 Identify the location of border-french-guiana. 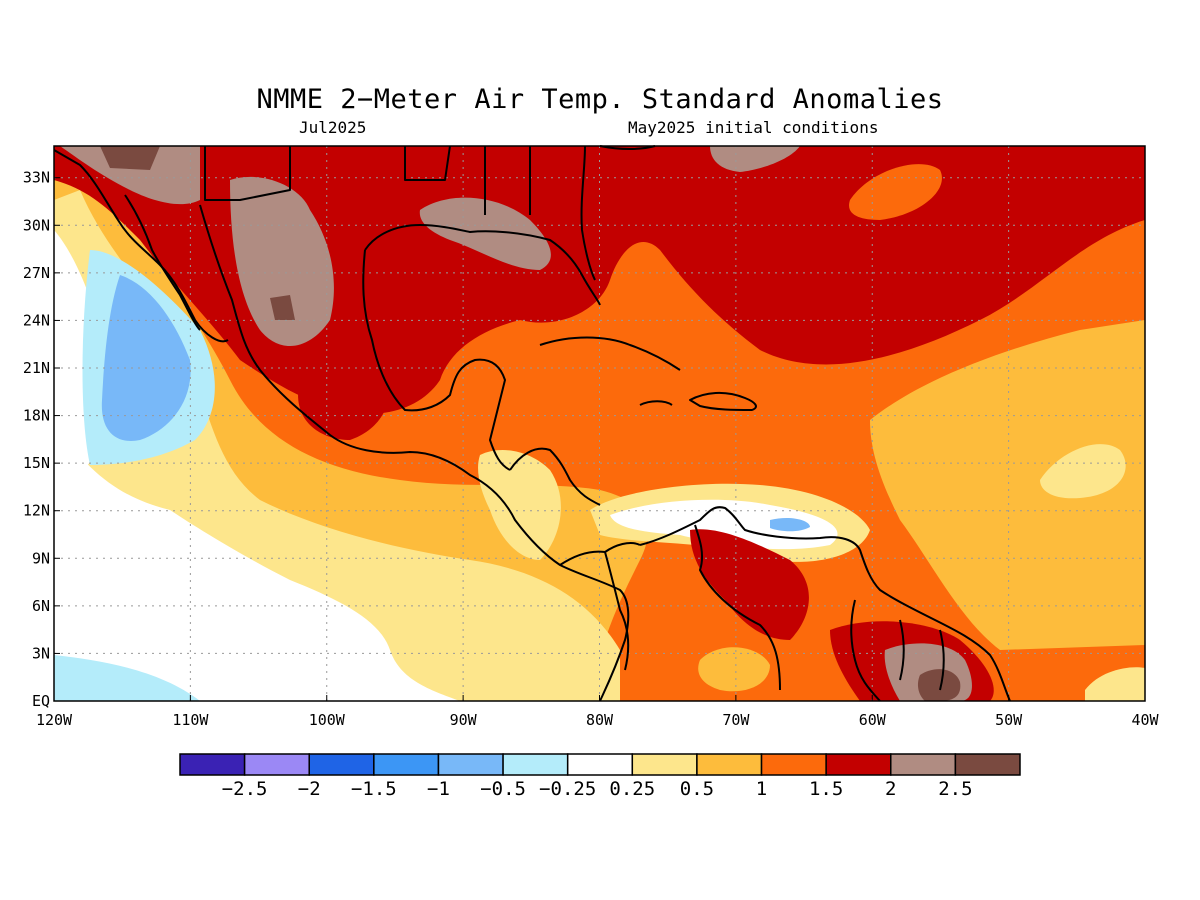
(942, 660).